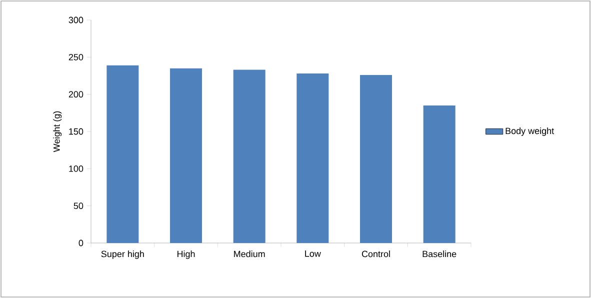  Describe the element at coordinates (530, 131) in the screenshot. I see `legend-label: Body weight` at that location.